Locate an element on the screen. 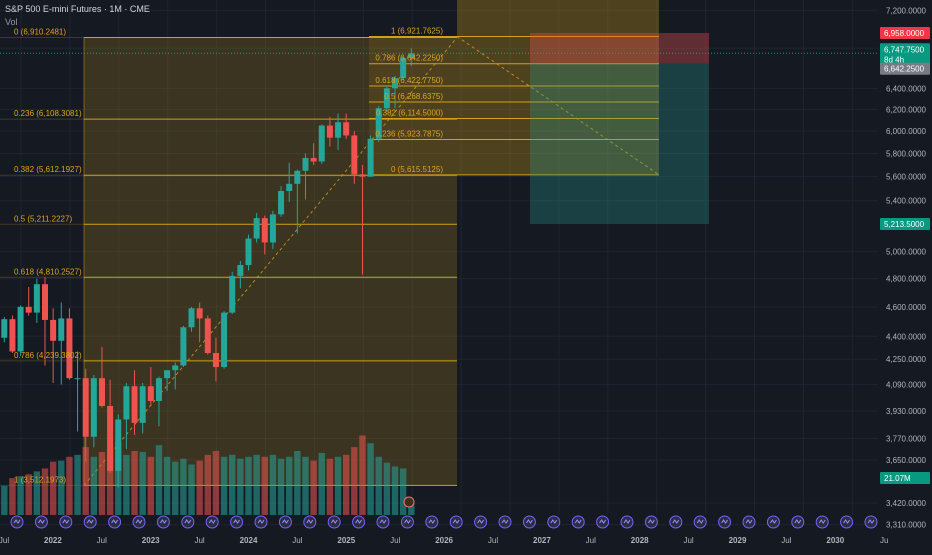 This screenshot has height=555, width=932. price-tick: 4,090.0000 is located at coordinates (906, 385).